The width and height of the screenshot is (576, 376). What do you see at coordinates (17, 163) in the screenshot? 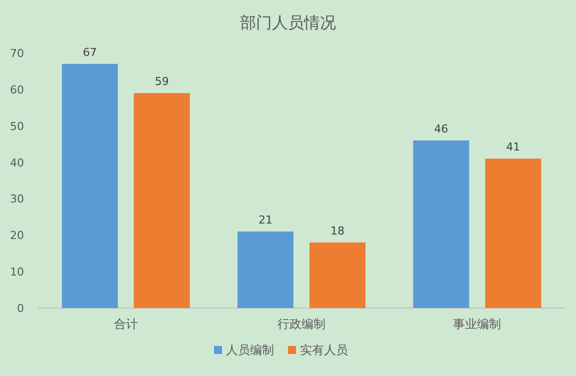
I see `y-tick-label: 40` at bounding box center [17, 163].